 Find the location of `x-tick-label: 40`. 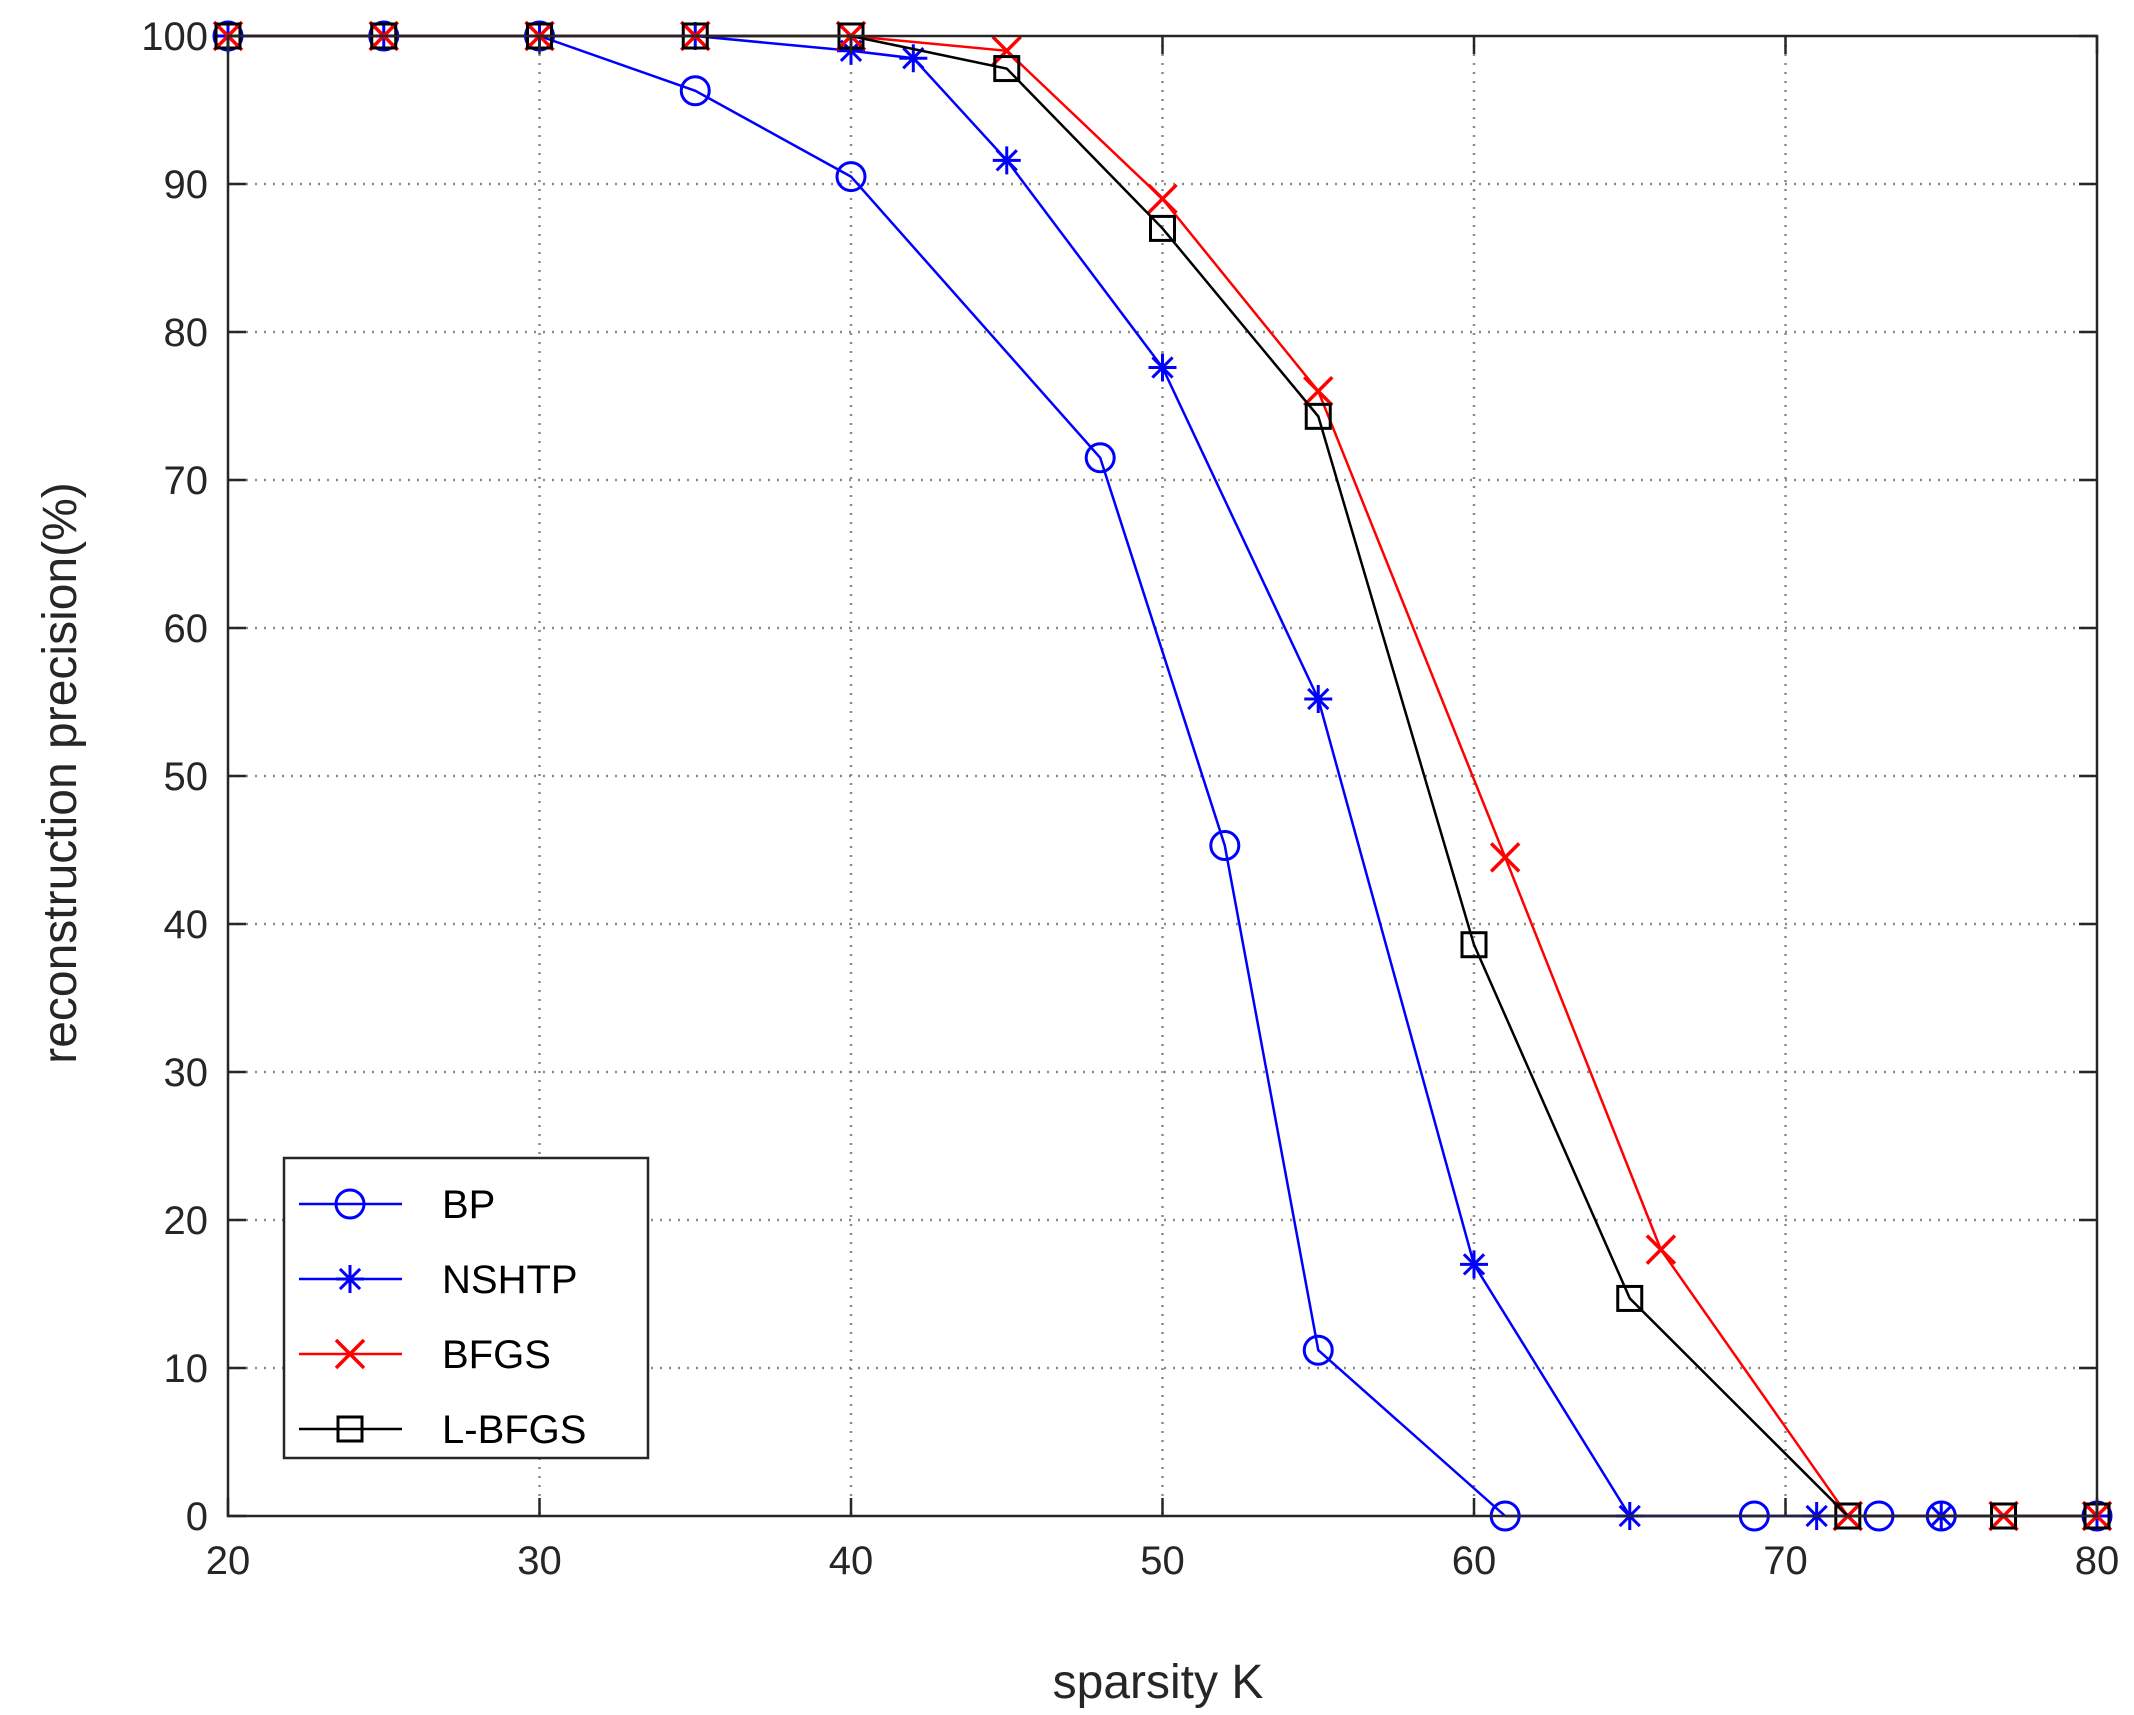

x-tick-label: 40 is located at coordinates (851, 1561).